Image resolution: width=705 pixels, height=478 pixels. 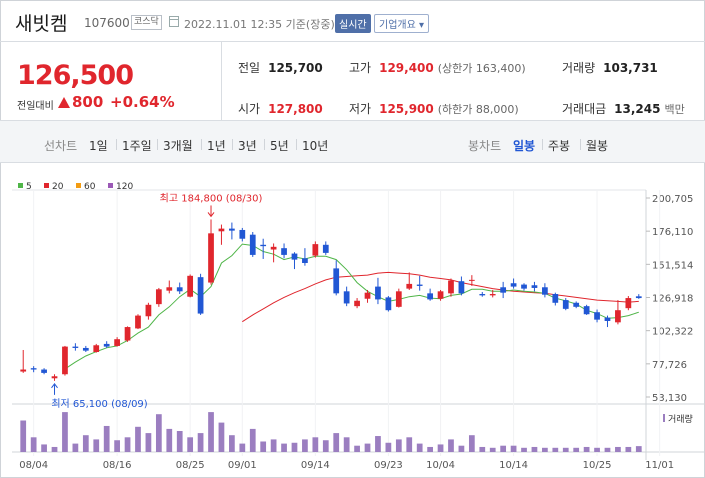 I want to click on low-annot-arrowhead, so click(x=54, y=386).